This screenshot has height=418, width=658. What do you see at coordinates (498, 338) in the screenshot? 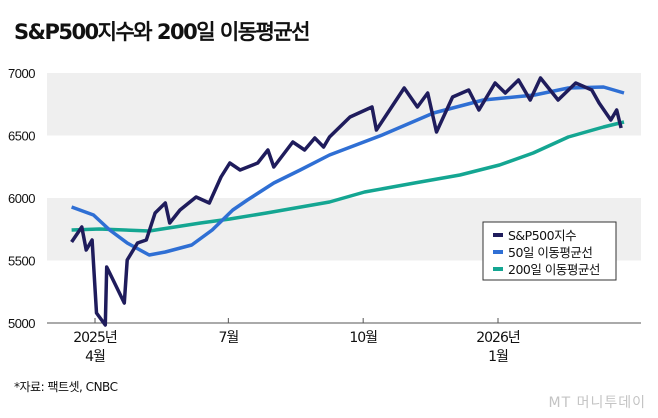
I see `x-tick-label: 2026년` at bounding box center [498, 338].